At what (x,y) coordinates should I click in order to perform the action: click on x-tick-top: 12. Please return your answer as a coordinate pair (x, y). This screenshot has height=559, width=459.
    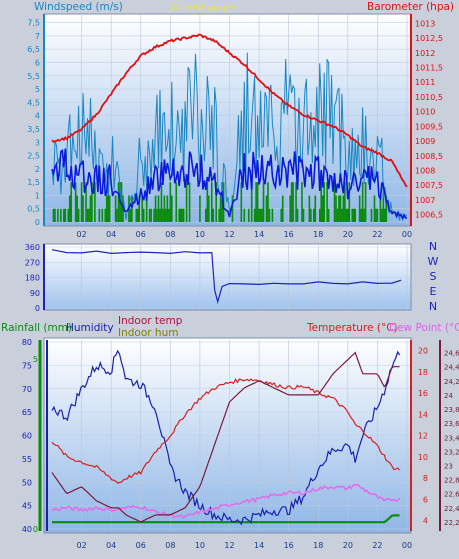
    Looking at the image, I should click on (229, 234).